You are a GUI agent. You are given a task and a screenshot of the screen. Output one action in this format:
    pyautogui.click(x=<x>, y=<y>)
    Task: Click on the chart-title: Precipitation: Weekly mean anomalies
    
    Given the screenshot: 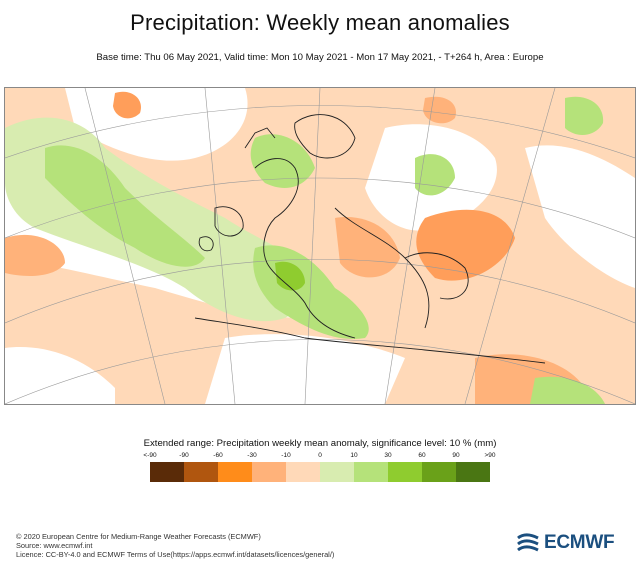 What is the action you would take?
    pyautogui.click(x=320, y=22)
    